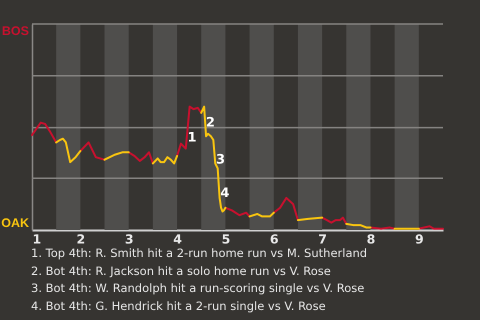 This screenshot has width=480, height=320. Describe the element at coordinates (177, 239) in the screenshot. I see `x-tick-label: 4` at that location.